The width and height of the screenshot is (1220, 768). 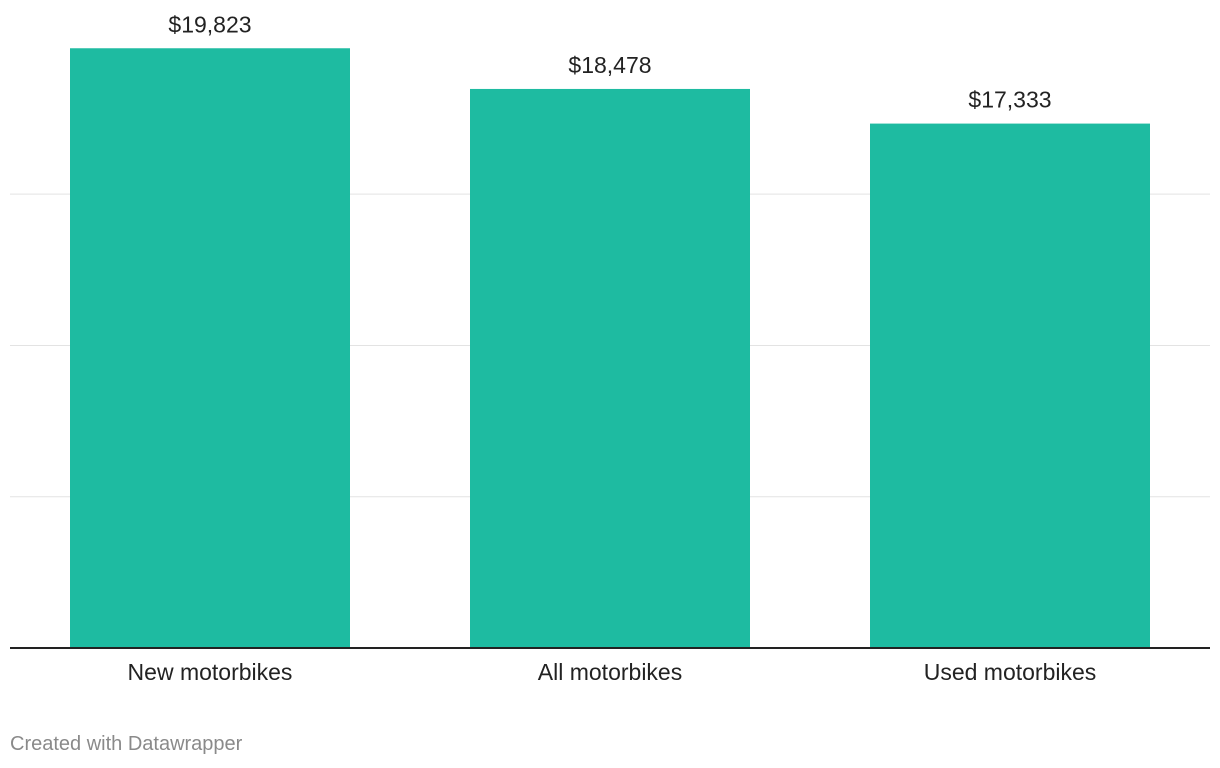 What do you see at coordinates (209, 24) in the screenshot?
I see `value-label: $19,823` at bounding box center [209, 24].